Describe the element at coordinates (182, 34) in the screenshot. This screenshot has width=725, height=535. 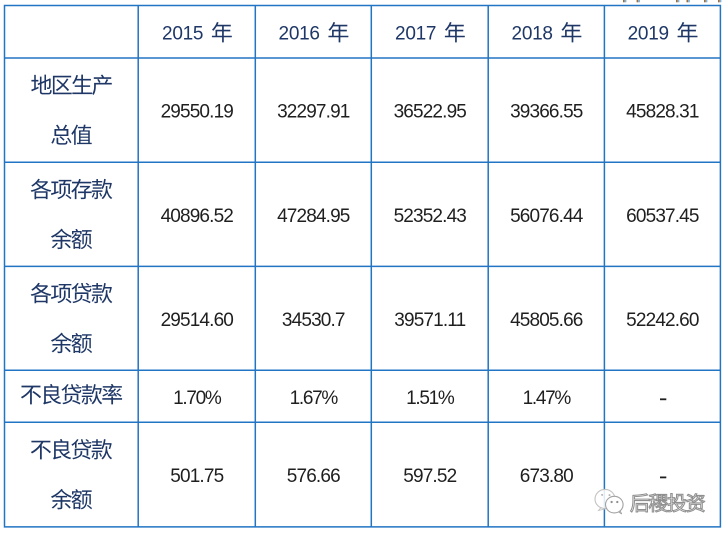
I see `svg-text: 2015` at that location.